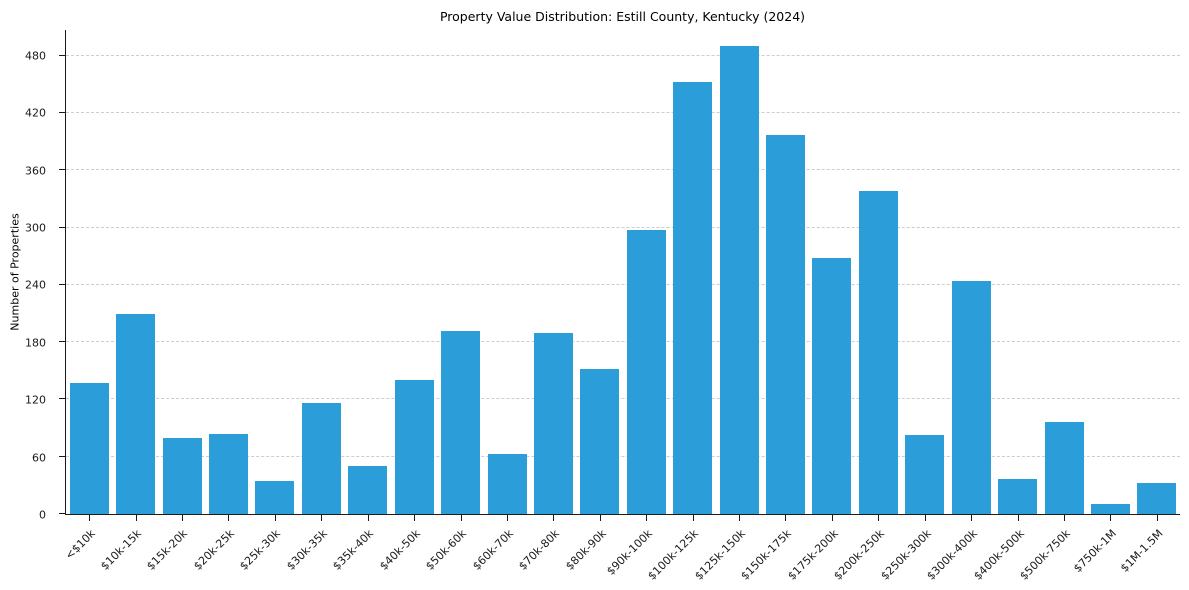 The height and width of the screenshot is (590, 1189). I want to click on x-tick-label: $60k-70k, so click(492, 550).